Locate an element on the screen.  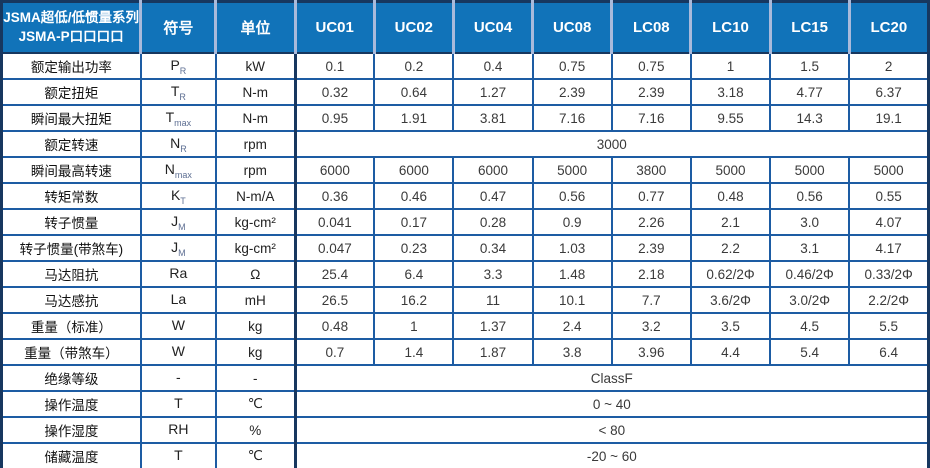
row-label: 马达阻抗 is located at coordinates (71, 274).